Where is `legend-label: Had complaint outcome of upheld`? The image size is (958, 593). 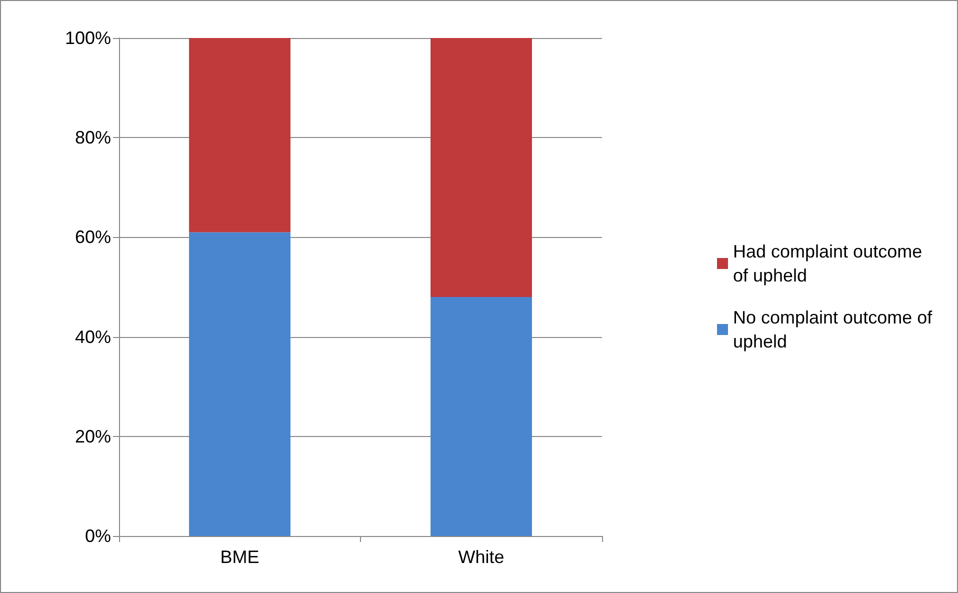 legend-label: Had complaint outcome of upheld is located at coordinates (830, 264).